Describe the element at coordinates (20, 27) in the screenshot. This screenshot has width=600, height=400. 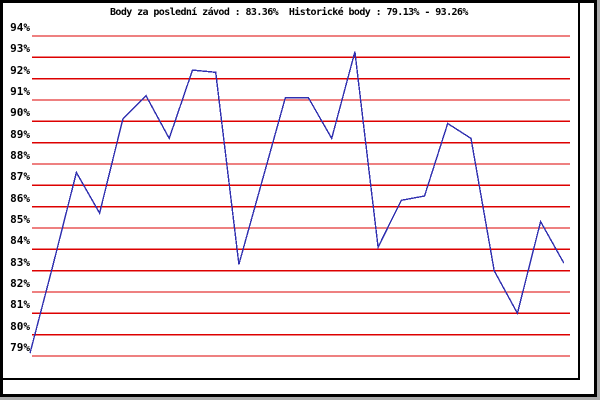
I see `y-axis-tick-label: 94%` at that location.